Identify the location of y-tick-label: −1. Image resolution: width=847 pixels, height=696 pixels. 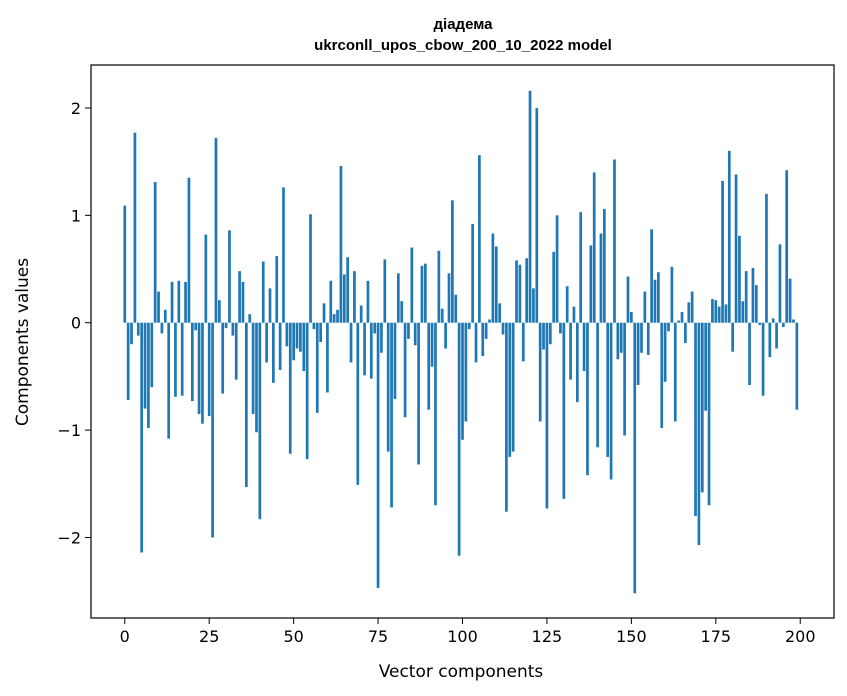
(69, 430).